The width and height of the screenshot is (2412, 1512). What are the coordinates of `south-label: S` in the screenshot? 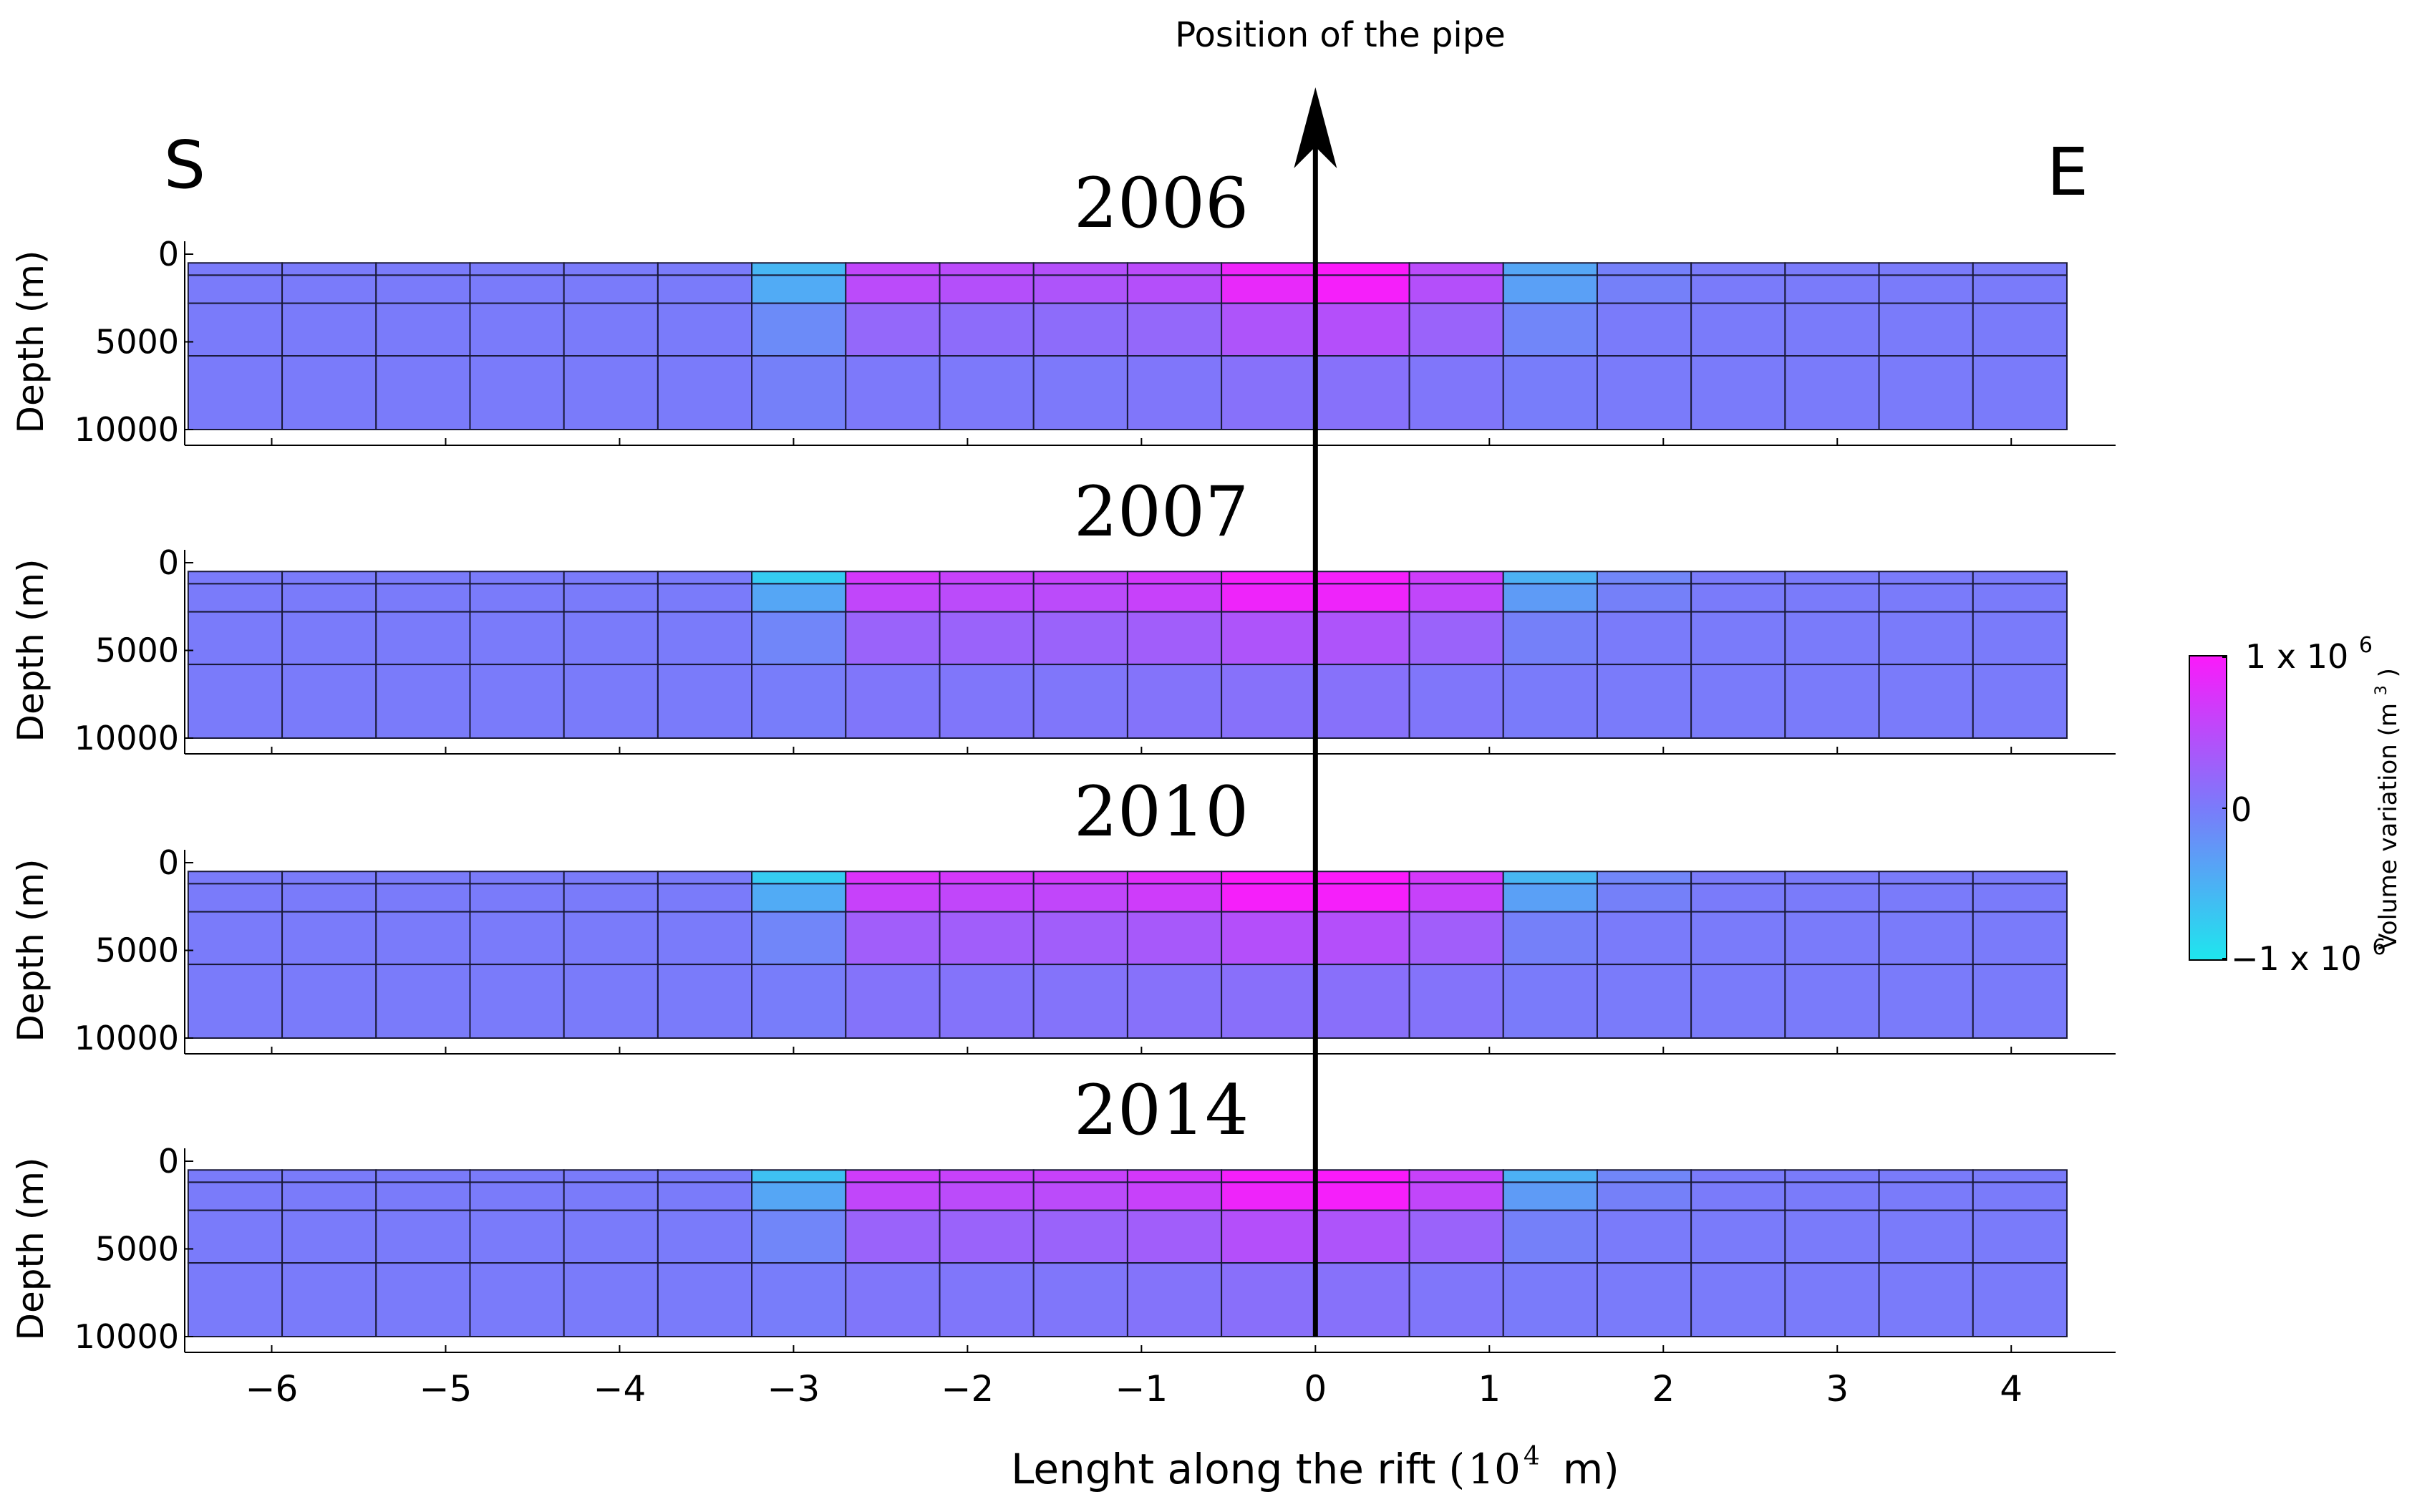 It's located at (184, 165).